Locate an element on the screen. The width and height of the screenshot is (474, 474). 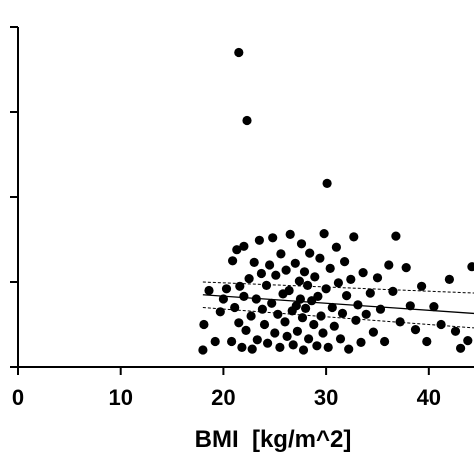
x-axis-ticks: 0 10 20 30 40 is located at coordinates (226, 388).